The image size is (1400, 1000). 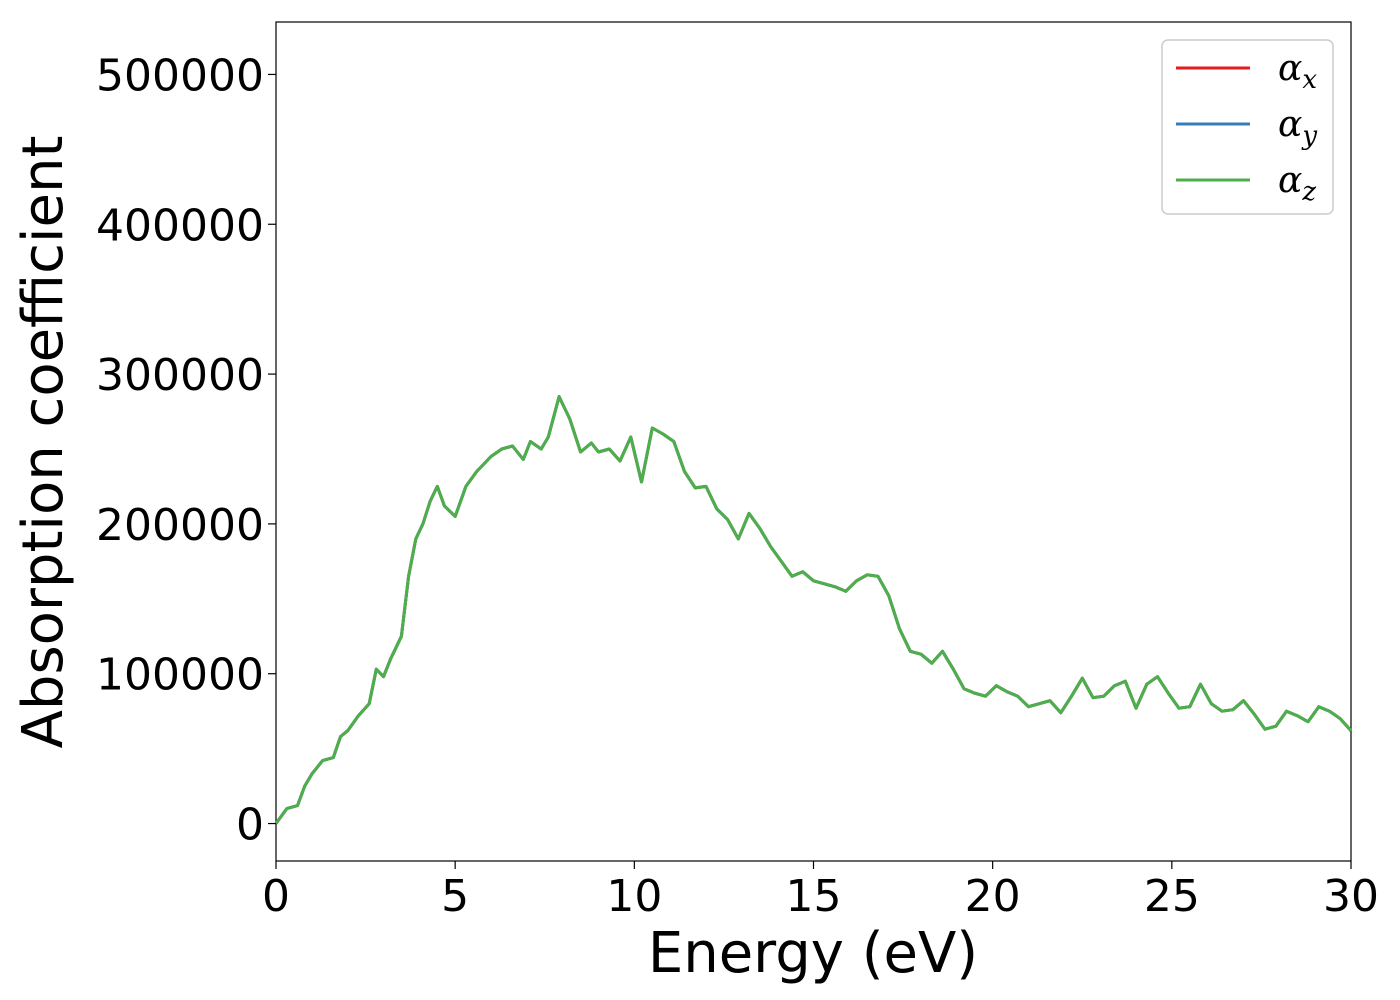 What do you see at coordinates (1309, 80) in the screenshot?
I see `legend-subscript: x` at bounding box center [1309, 80].